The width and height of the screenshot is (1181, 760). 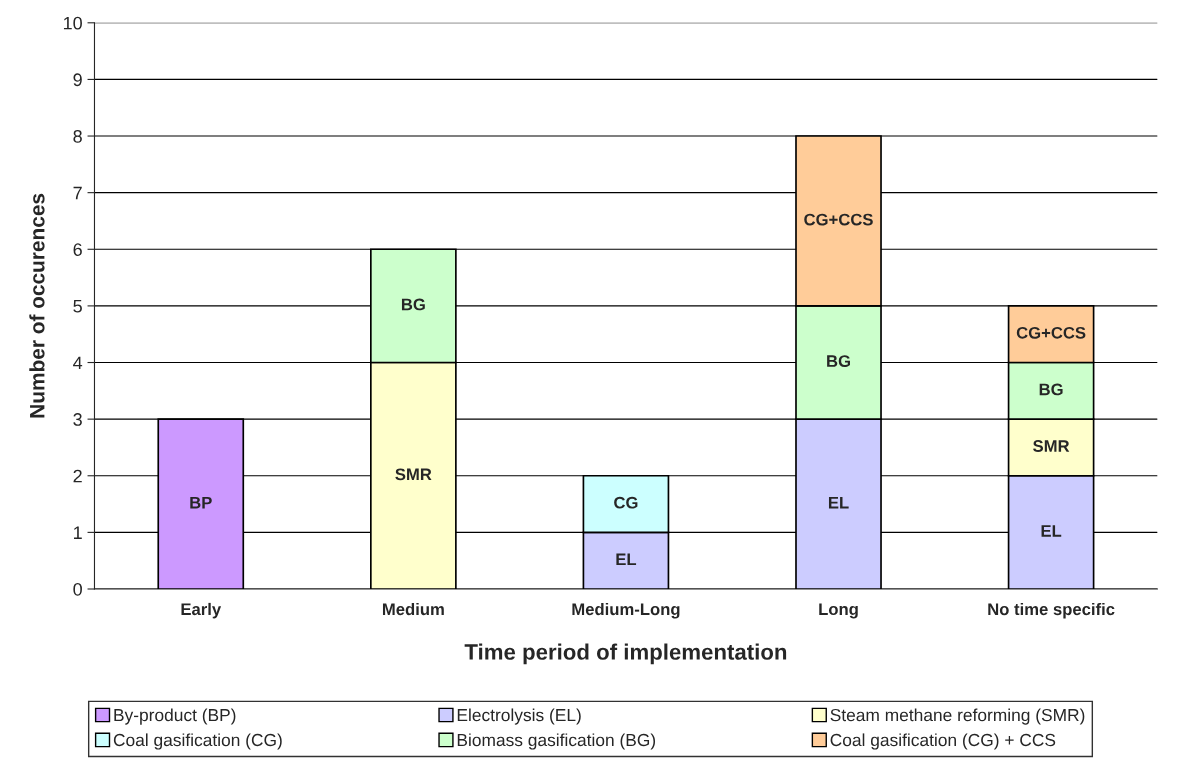 What do you see at coordinates (72, 23) in the screenshot?
I see `y-tick-label: 10` at bounding box center [72, 23].